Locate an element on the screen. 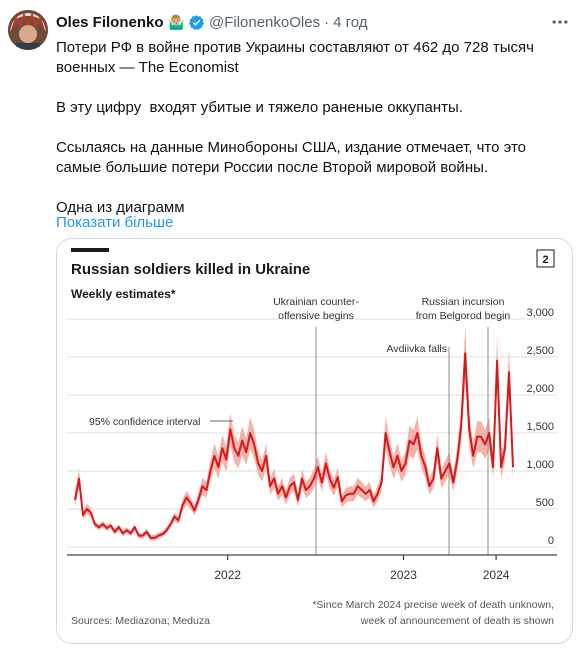 Image resolution: width=584 pixels, height=657 pixels. annotation-belgorod-2: from Belgorod begin is located at coordinates (463, 316).